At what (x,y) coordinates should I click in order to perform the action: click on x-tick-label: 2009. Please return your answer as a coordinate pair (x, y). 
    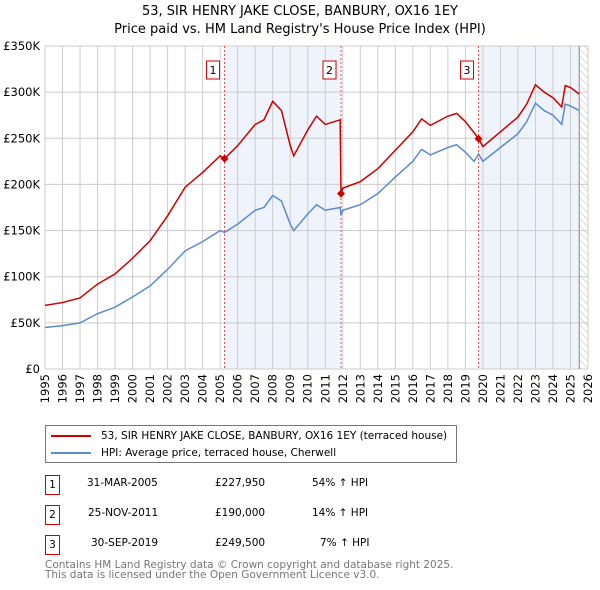
    Looking at the image, I should click on (290, 388).